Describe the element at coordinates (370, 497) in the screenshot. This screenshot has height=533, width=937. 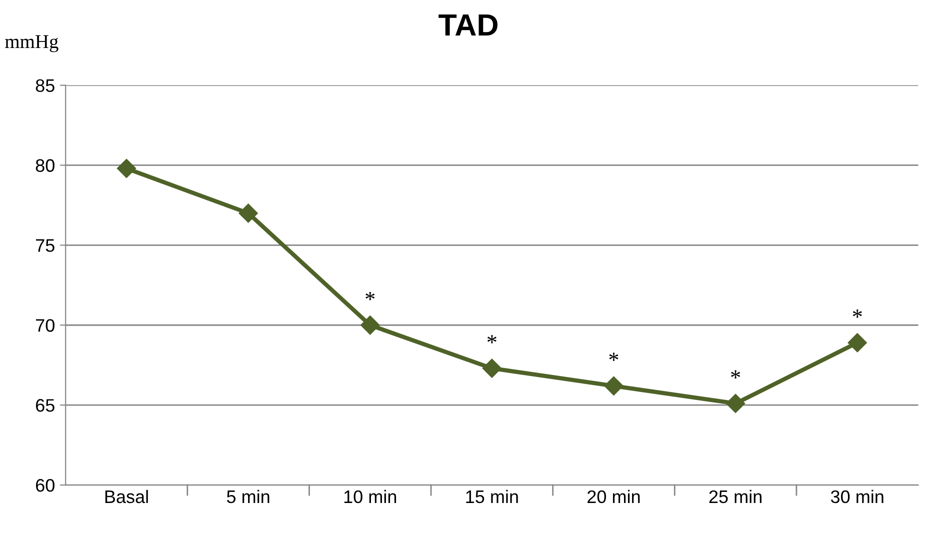
I see `x-tick-label: 10 min` at that location.